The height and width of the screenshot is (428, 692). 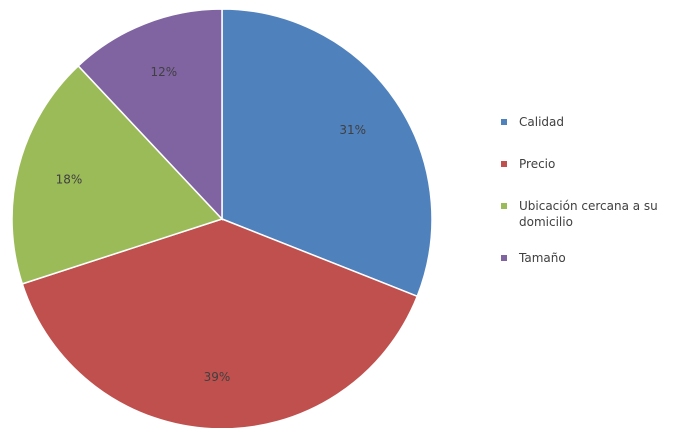 I want to click on legend-label-precio: Precio, so click(x=537, y=164).